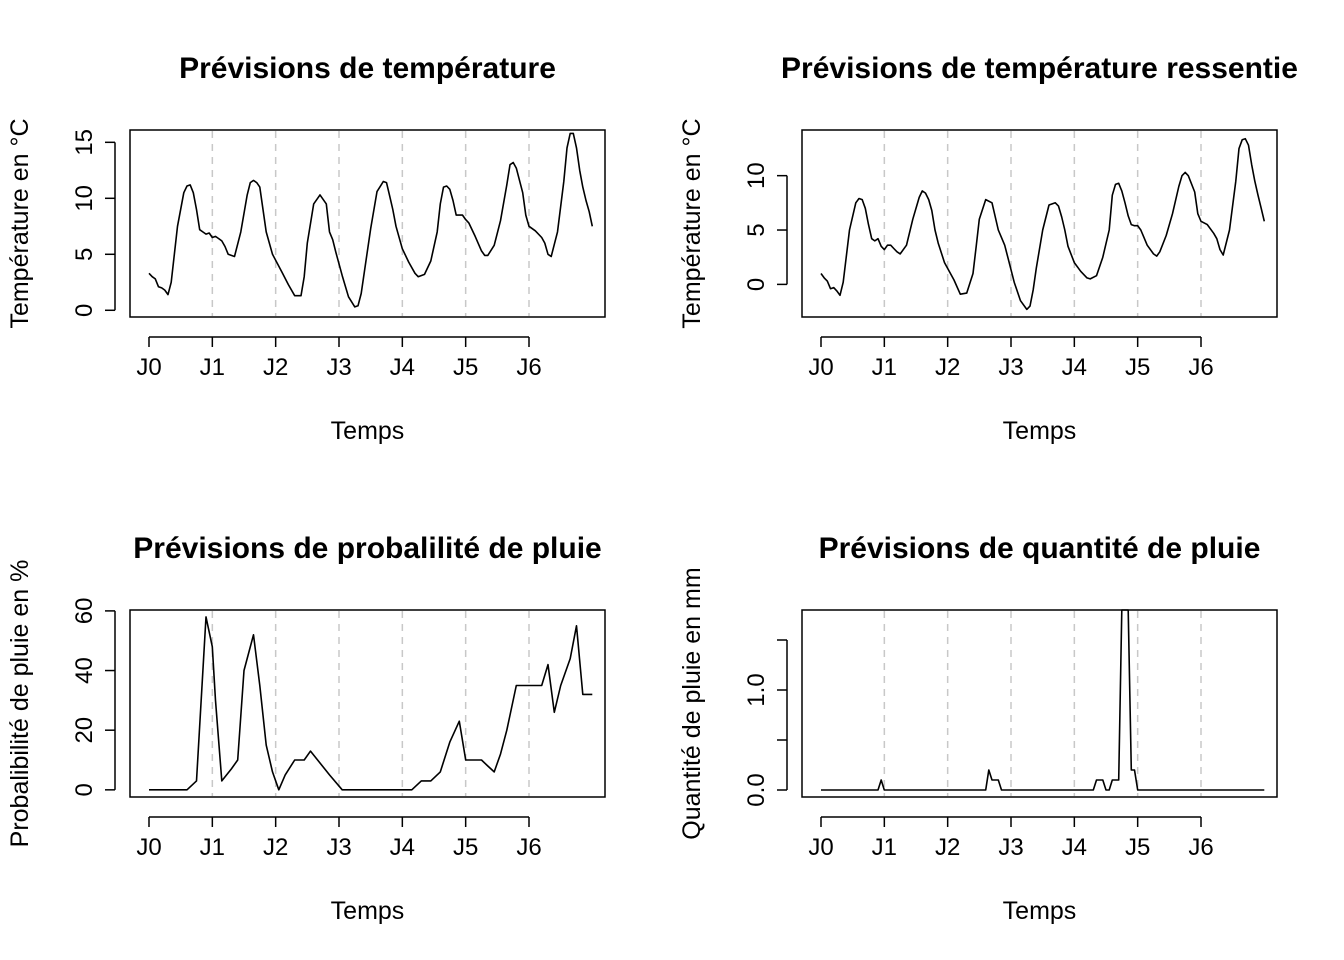  What do you see at coordinates (84, 611) in the screenshot?
I see `y-tick-label: 60` at bounding box center [84, 611].